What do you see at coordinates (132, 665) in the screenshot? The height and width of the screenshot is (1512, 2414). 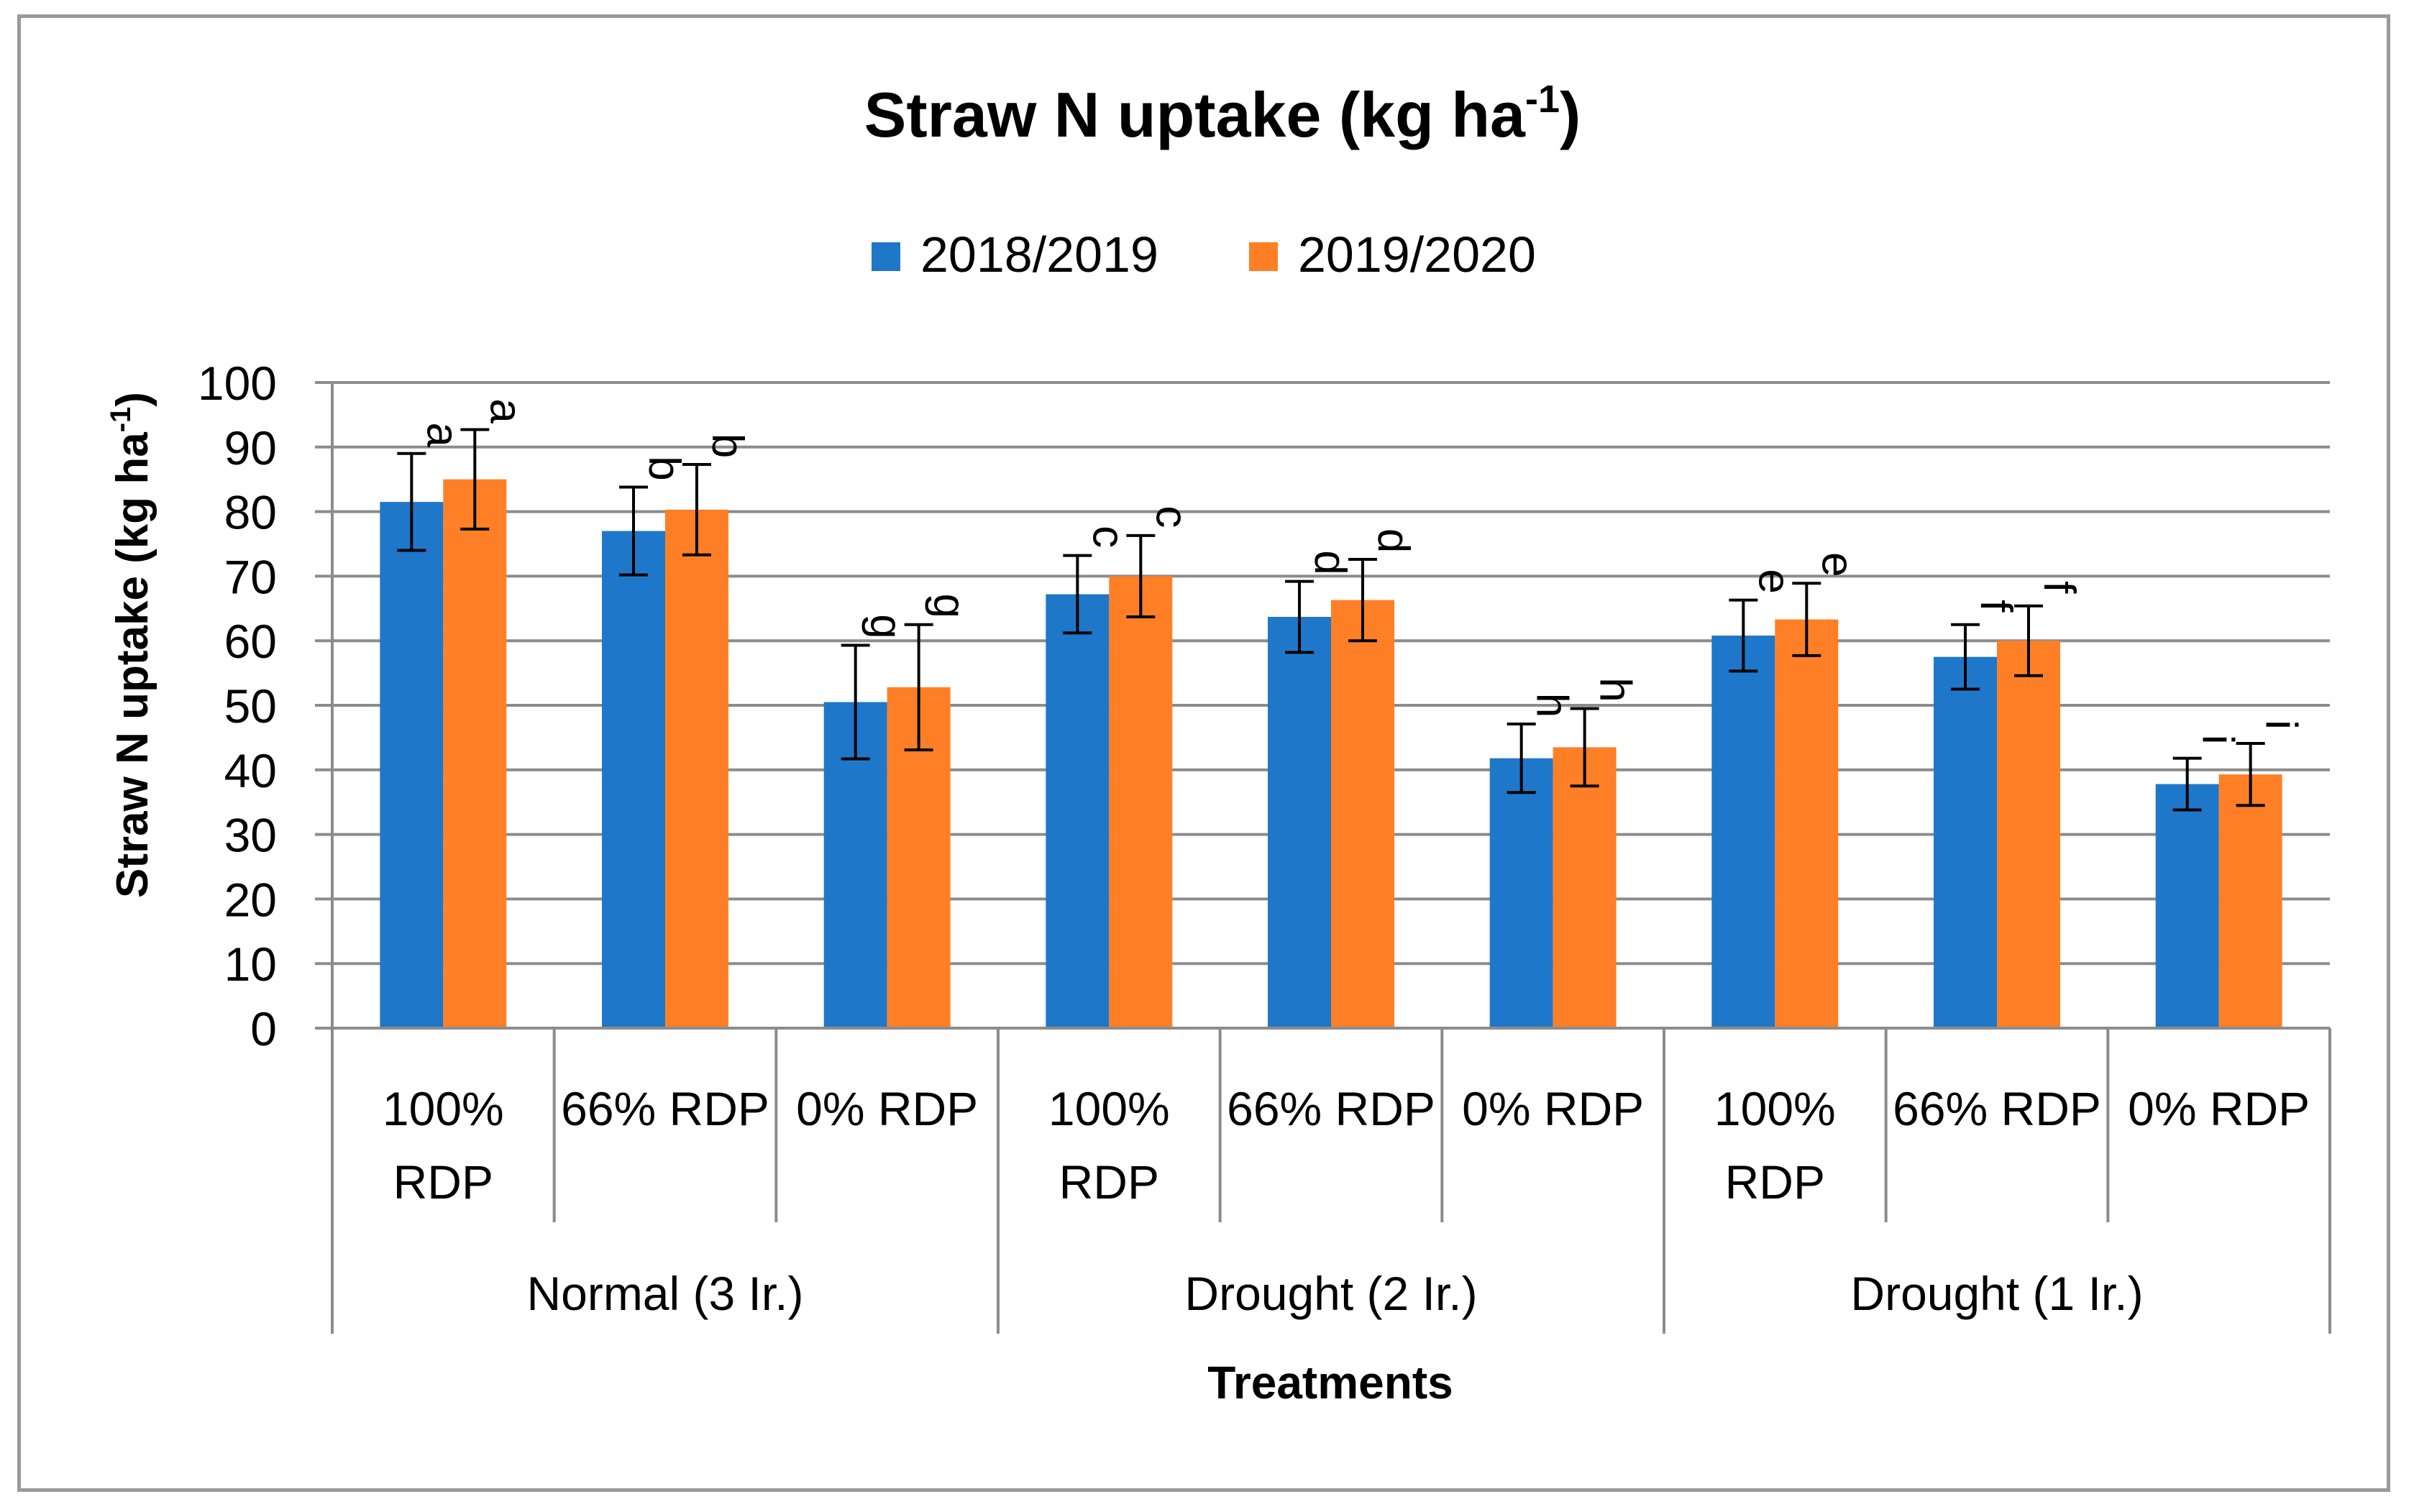 I see `y-axis-title-main: Straw N uptake (kg ha` at bounding box center [132, 665].